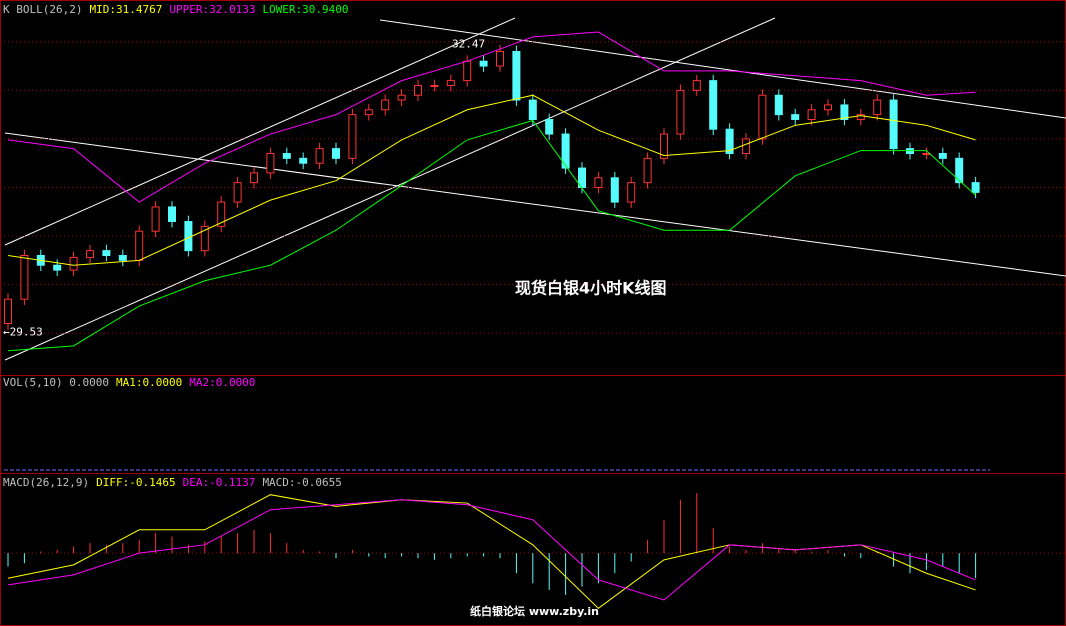 Image resolution: width=1066 pixels, height=626 pixels. I want to click on legend-label: LOWER:30.9400, so click(305, 9).